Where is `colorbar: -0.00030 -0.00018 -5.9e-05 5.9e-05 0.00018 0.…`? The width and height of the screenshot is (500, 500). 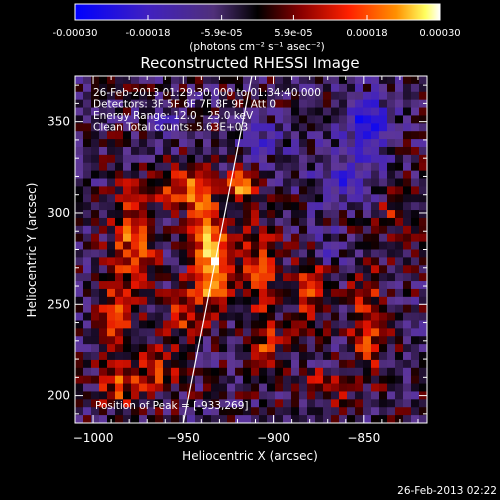 colorbar: -0.00030 -0.00018 -5.9e-05 5.9e-05 0.00018 0.… is located at coordinates (257, 28).